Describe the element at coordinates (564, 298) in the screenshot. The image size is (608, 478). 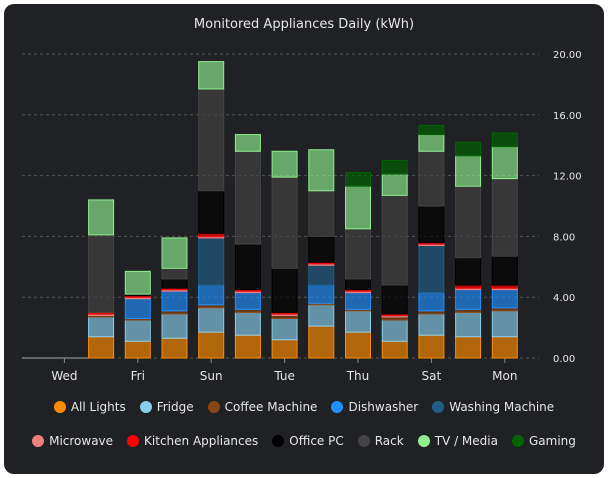
I see `y-tick-label: 4.00` at that location.